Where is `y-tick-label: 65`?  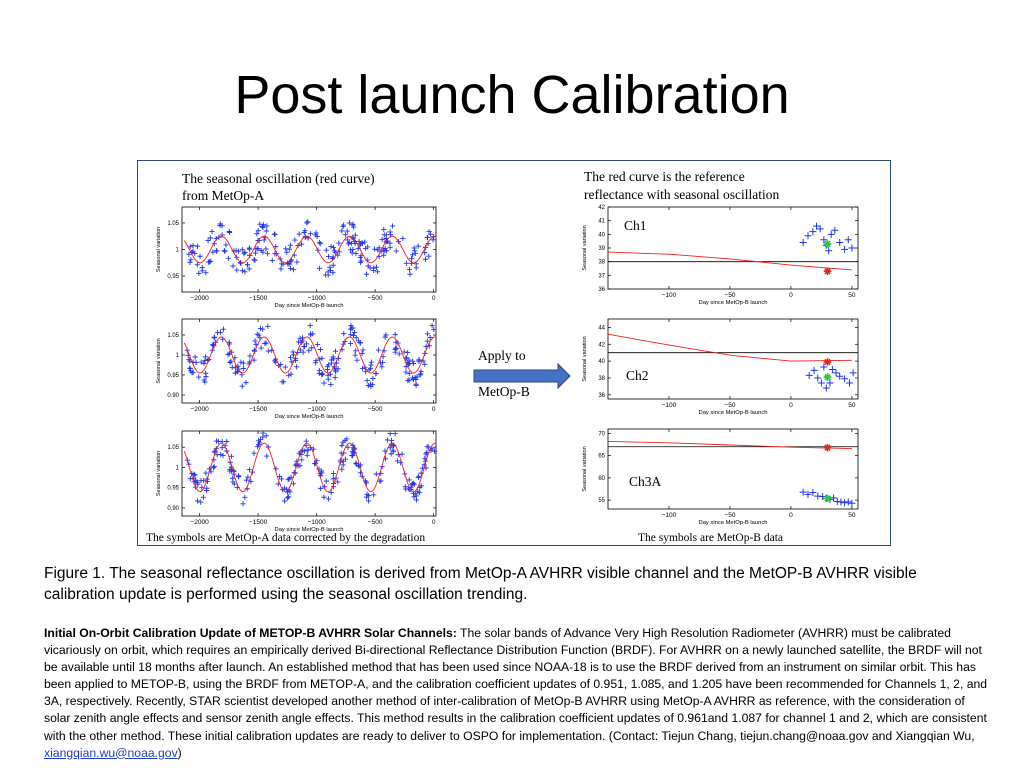 y-tick-label: 65 is located at coordinates (601, 457).